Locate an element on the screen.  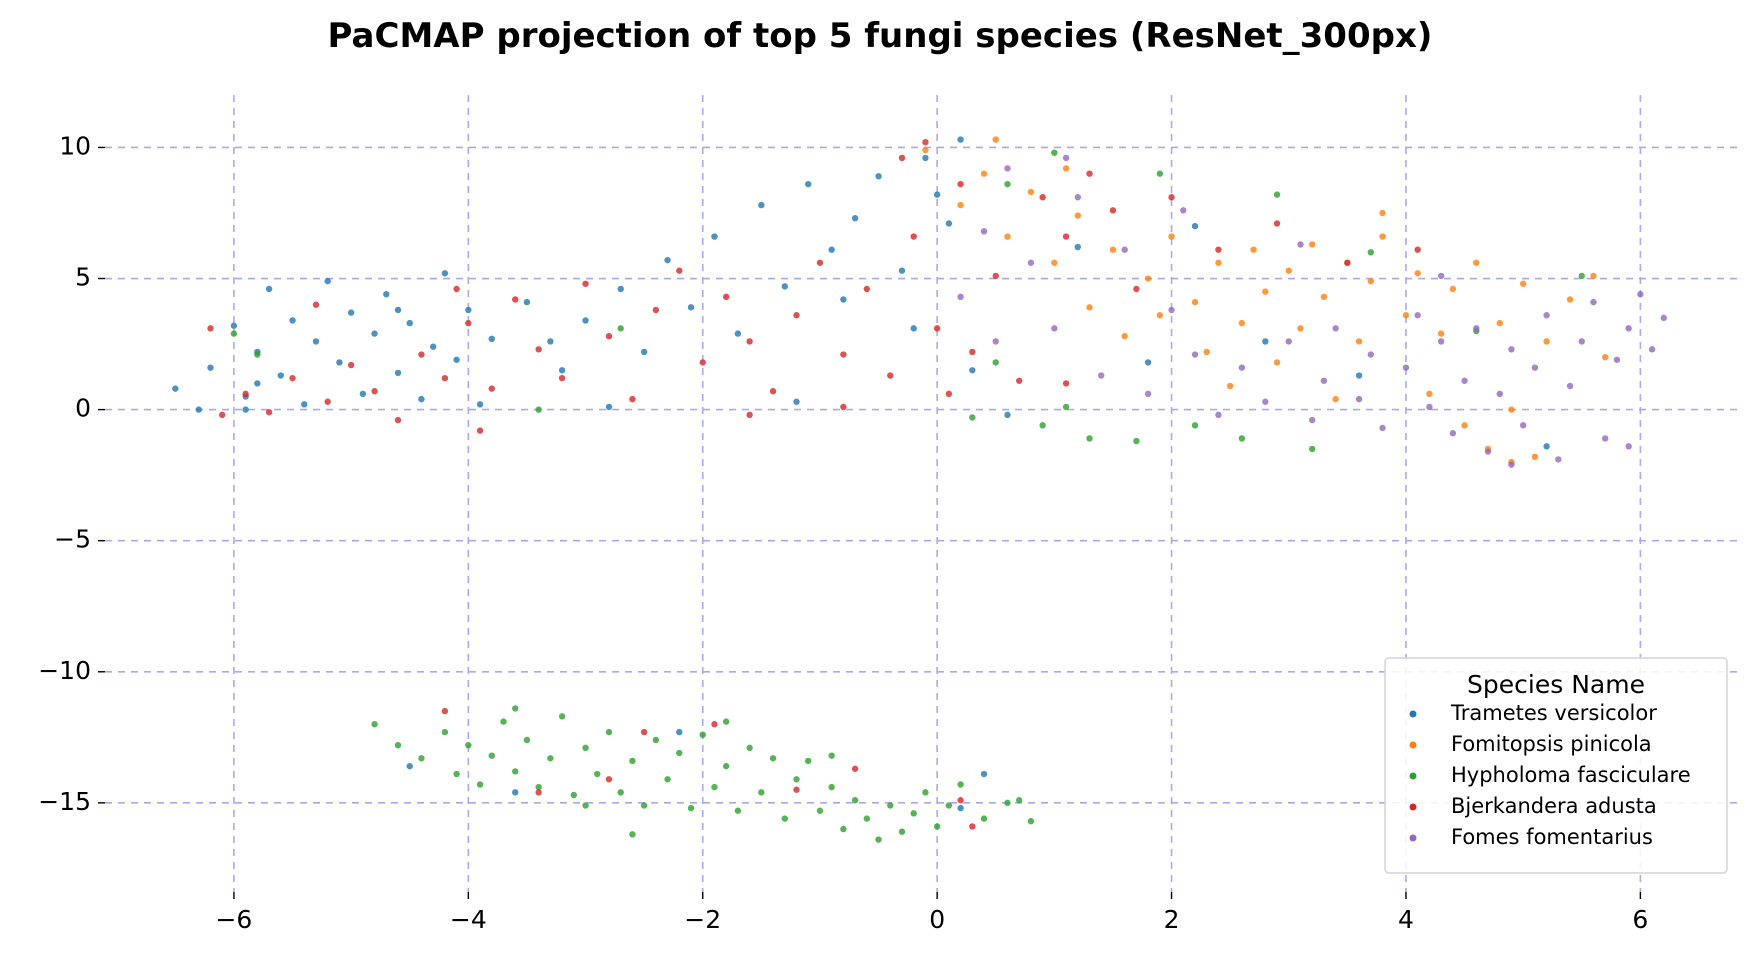
legend-label: Fomes fomentarius is located at coordinates (1552, 837).